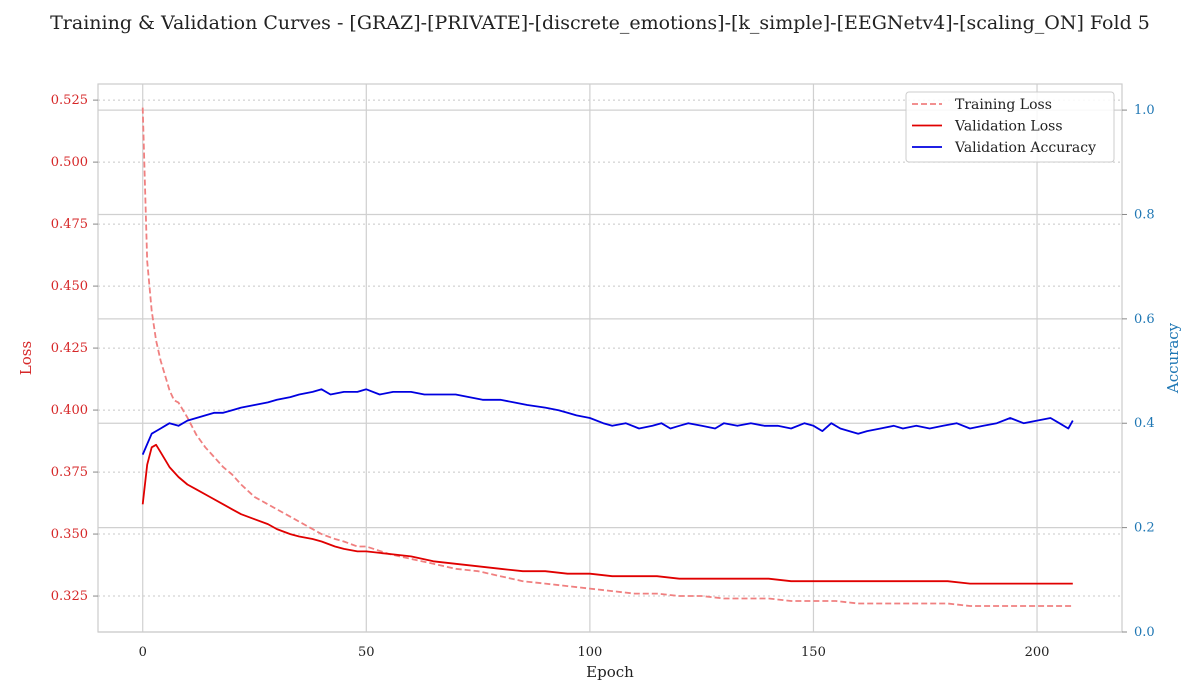 This screenshot has height=700, width=1200. What do you see at coordinates (1144, 319) in the screenshot?
I see `right-y-tick-label: 0.6` at bounding box center [1144, 319].